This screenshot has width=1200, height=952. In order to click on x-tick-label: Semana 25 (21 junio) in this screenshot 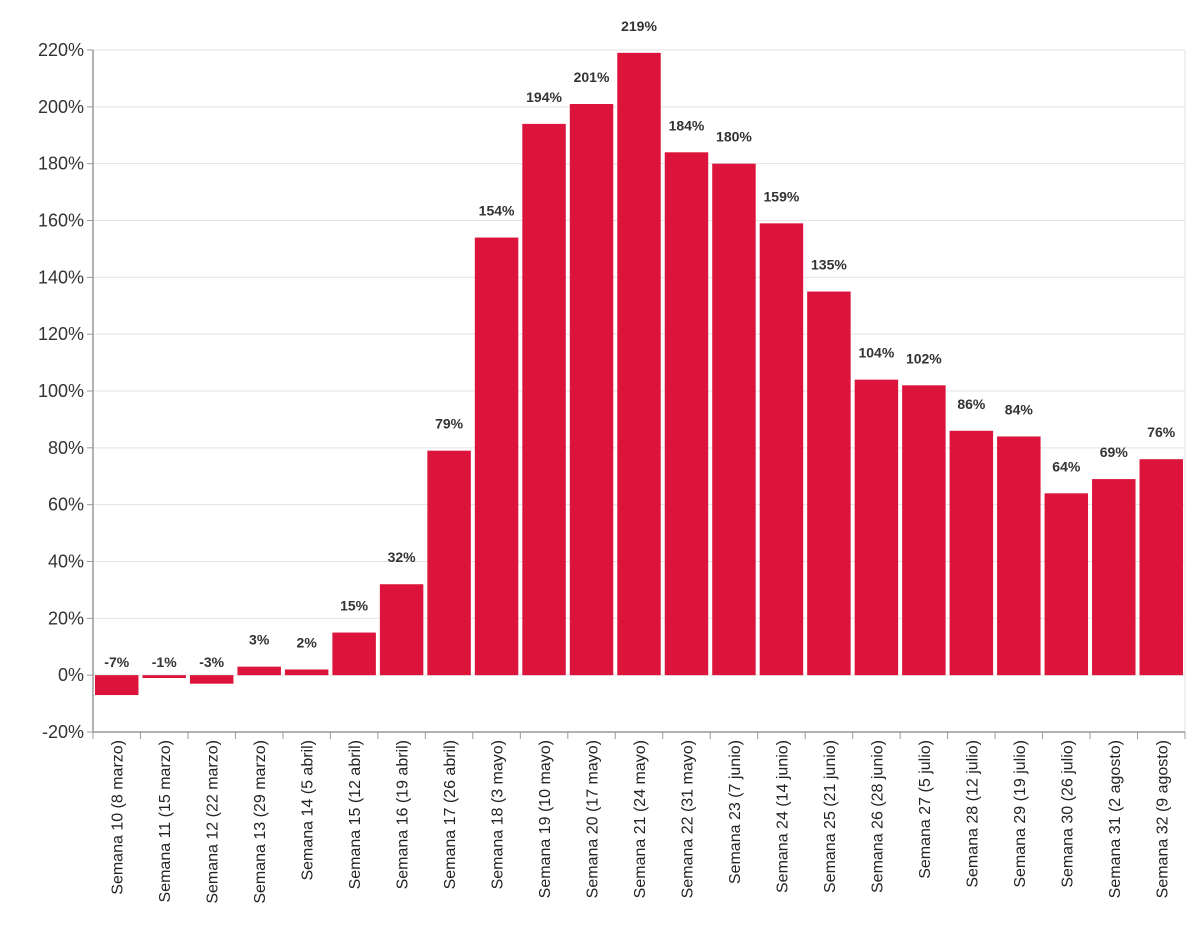, I will do `click(830, 816)`.